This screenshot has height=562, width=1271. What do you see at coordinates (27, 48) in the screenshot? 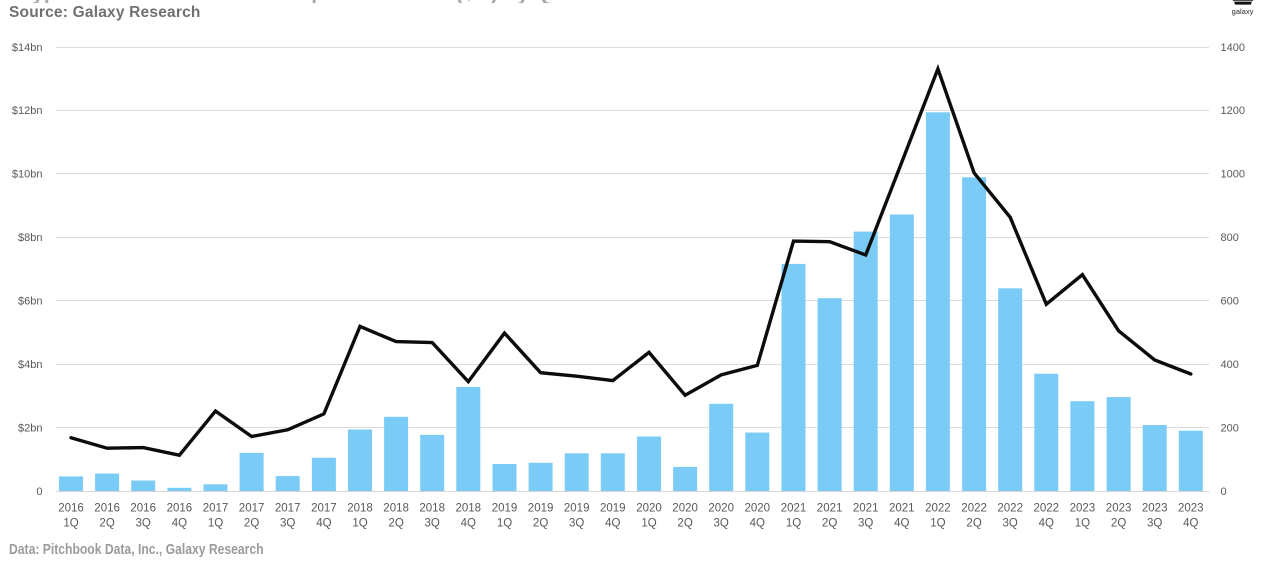
I see `svg-text: $14bn` at bounding box center [27, 48].